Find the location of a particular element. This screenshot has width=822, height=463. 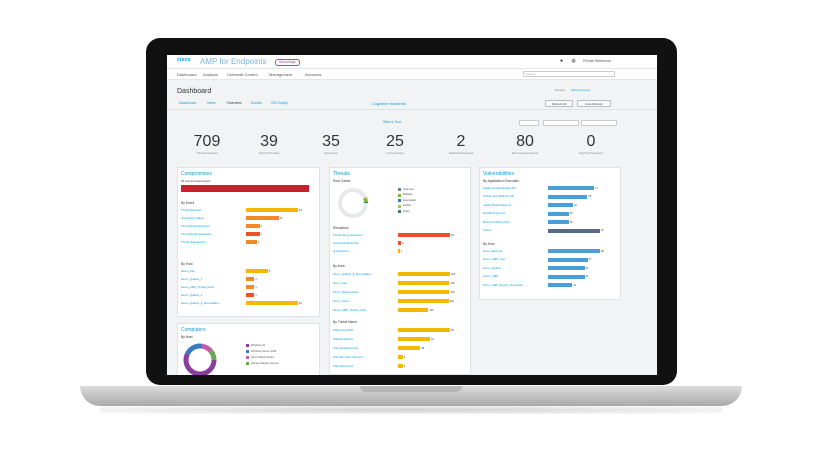

group-filter-dropdown: Select Groups is located at coordinates (581, 90).